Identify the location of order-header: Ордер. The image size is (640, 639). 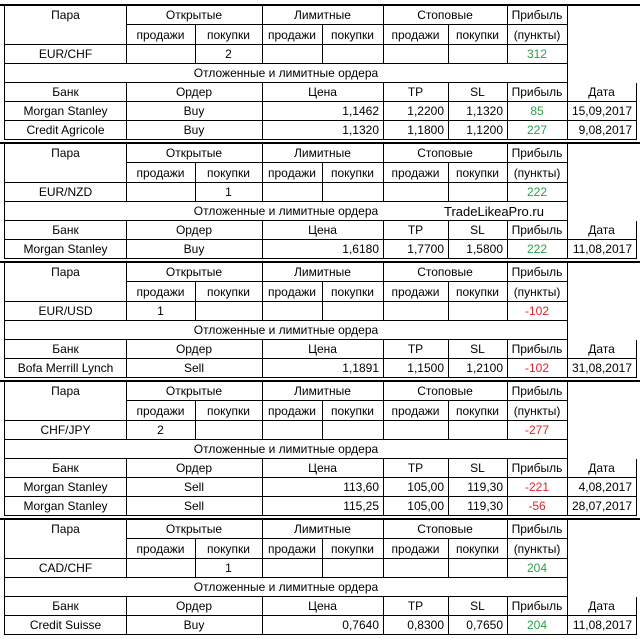
(194, 349).